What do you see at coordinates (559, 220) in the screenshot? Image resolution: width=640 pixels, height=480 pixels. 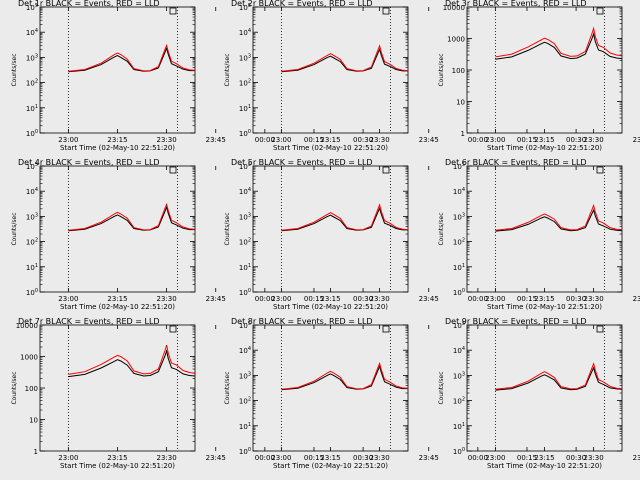 I see `series-events-line` at bounding box center [559, 220].